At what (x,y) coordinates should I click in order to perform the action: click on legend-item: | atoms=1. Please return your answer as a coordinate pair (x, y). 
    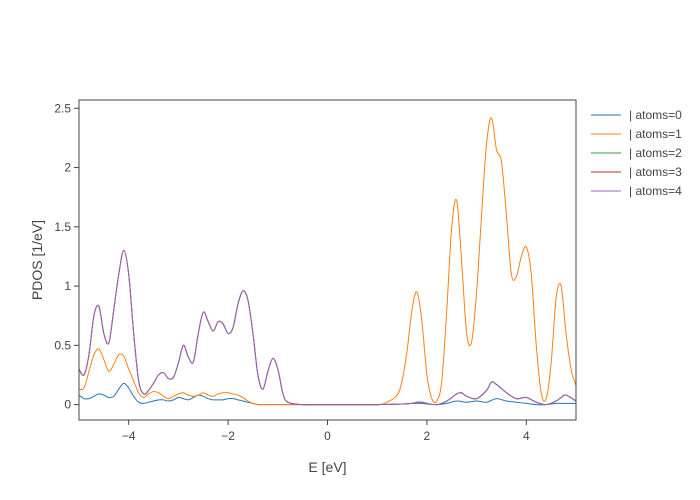
    Looking at the image, I should click on (636, 134).